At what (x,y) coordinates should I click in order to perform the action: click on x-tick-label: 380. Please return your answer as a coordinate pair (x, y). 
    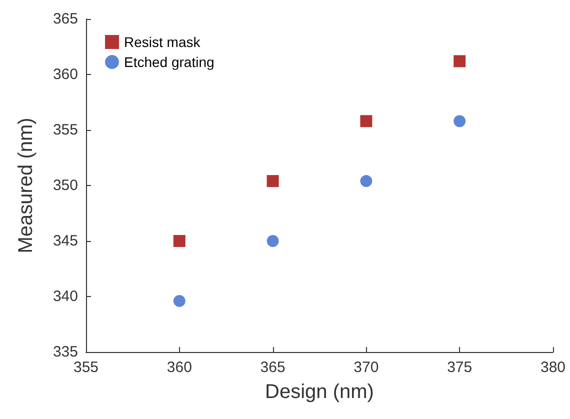
    Looking at the image, I should click on (553, 367).